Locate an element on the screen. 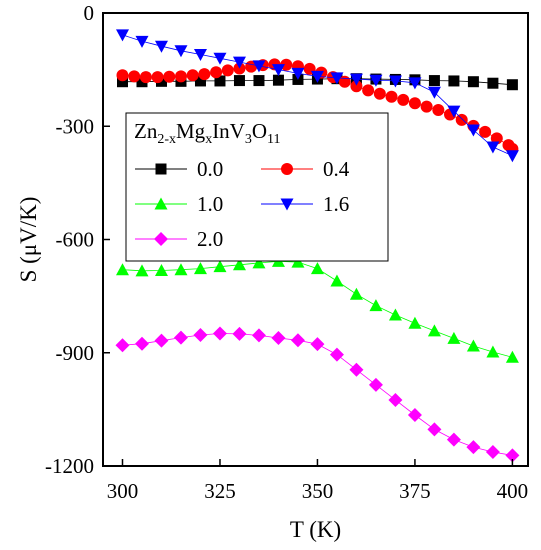 This screenshot has height=550, width=541. legend-title-inv: InV is located at coordinates (228, 131).